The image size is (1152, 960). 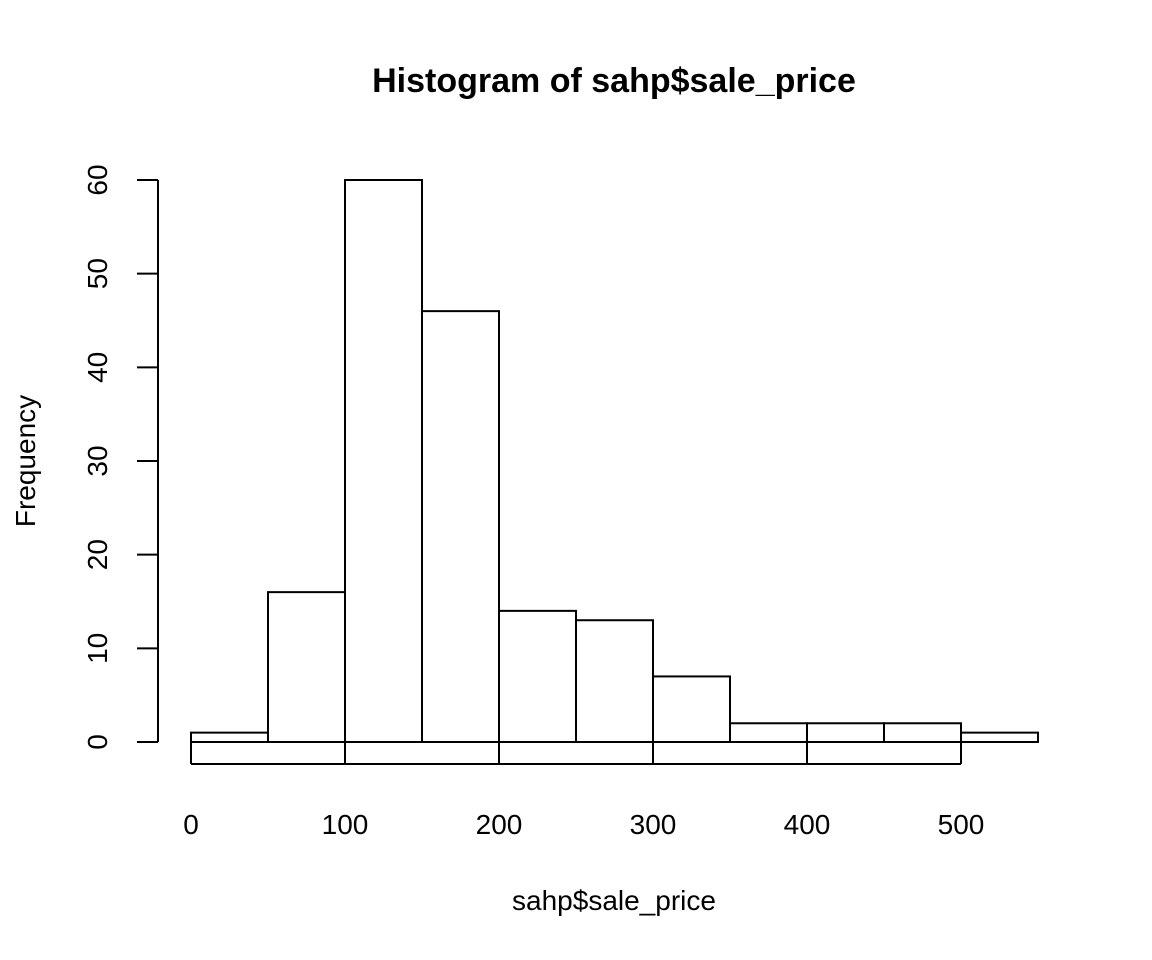 I want to click on y-tick-label-30: 30, so click(x=97, y=460).